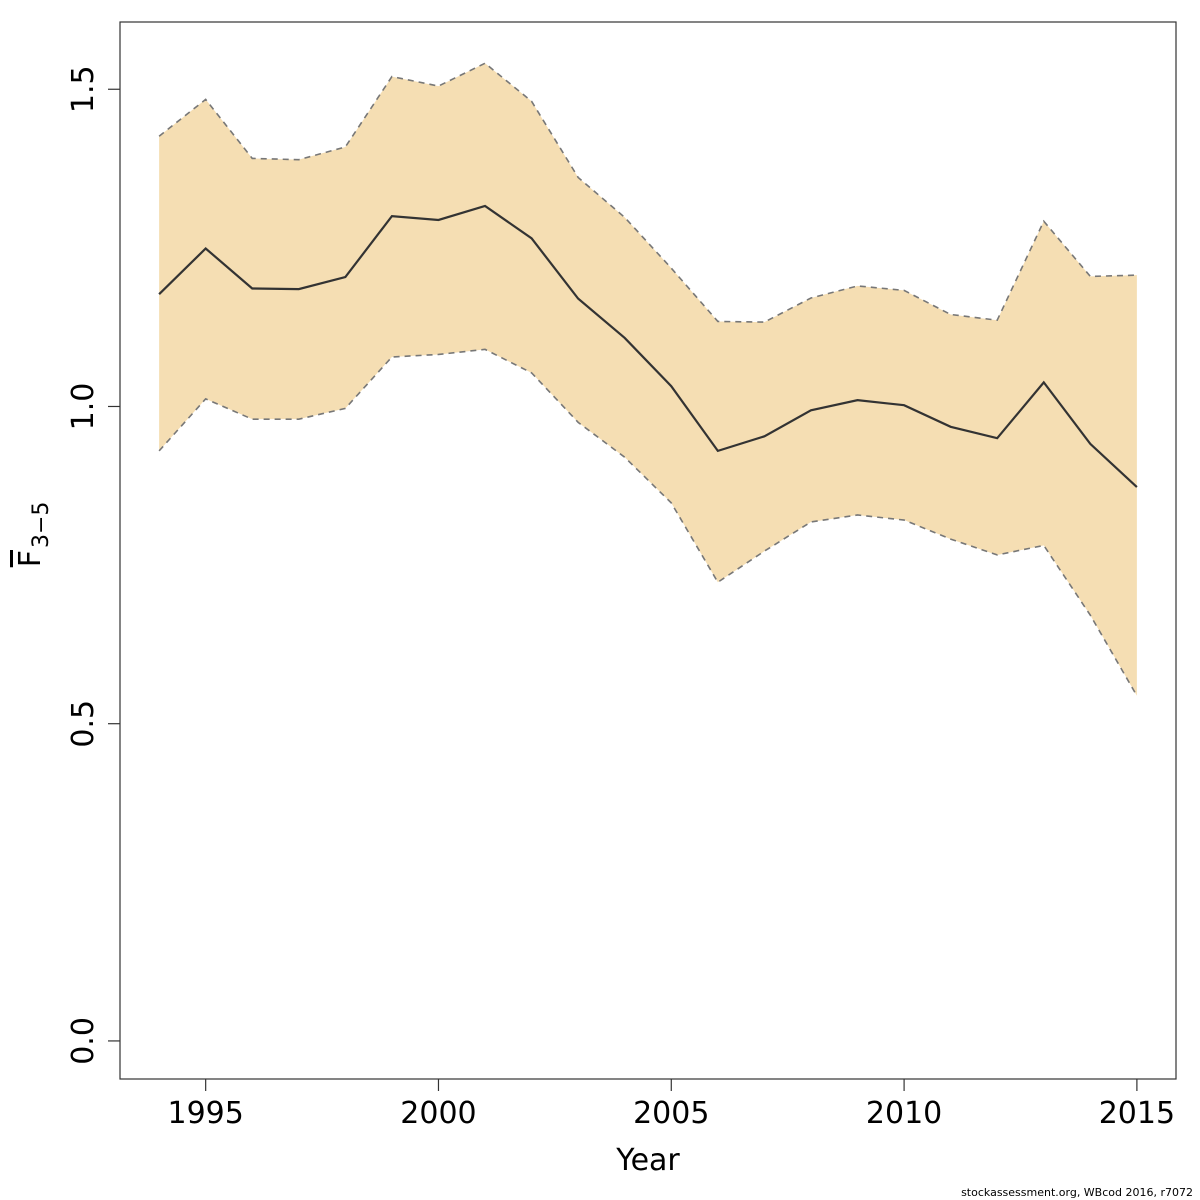 The image size is (1200, 1200). I want to click on y-tick-label: 0.0, so click(83, 1041).